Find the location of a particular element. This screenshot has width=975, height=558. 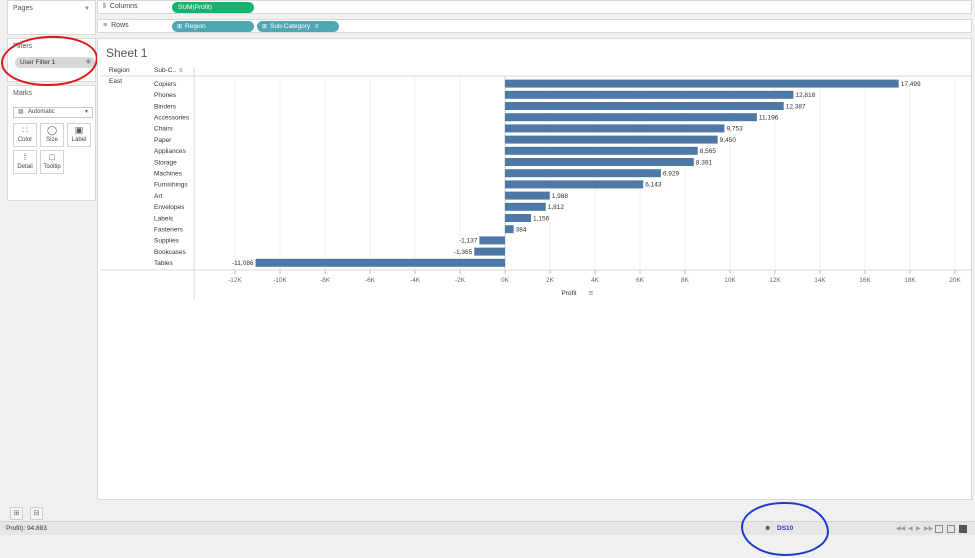

next-sheet-icon: ▶ is located at coordinates (918, 529).